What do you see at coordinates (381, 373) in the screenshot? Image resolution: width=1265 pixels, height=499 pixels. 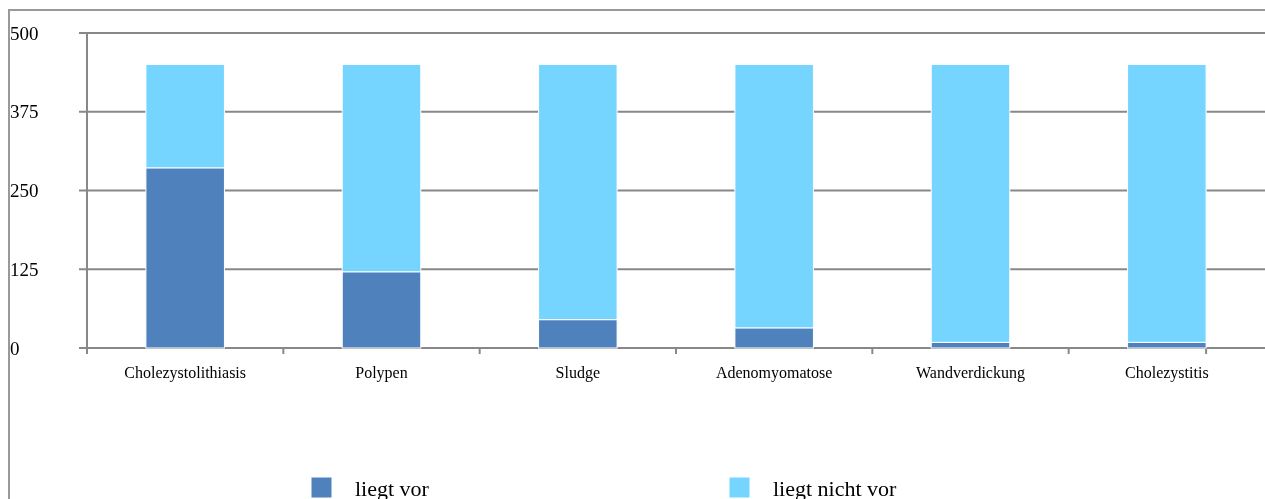 I see `x-tick-label: Polypen` at bounding box center [381, 373].